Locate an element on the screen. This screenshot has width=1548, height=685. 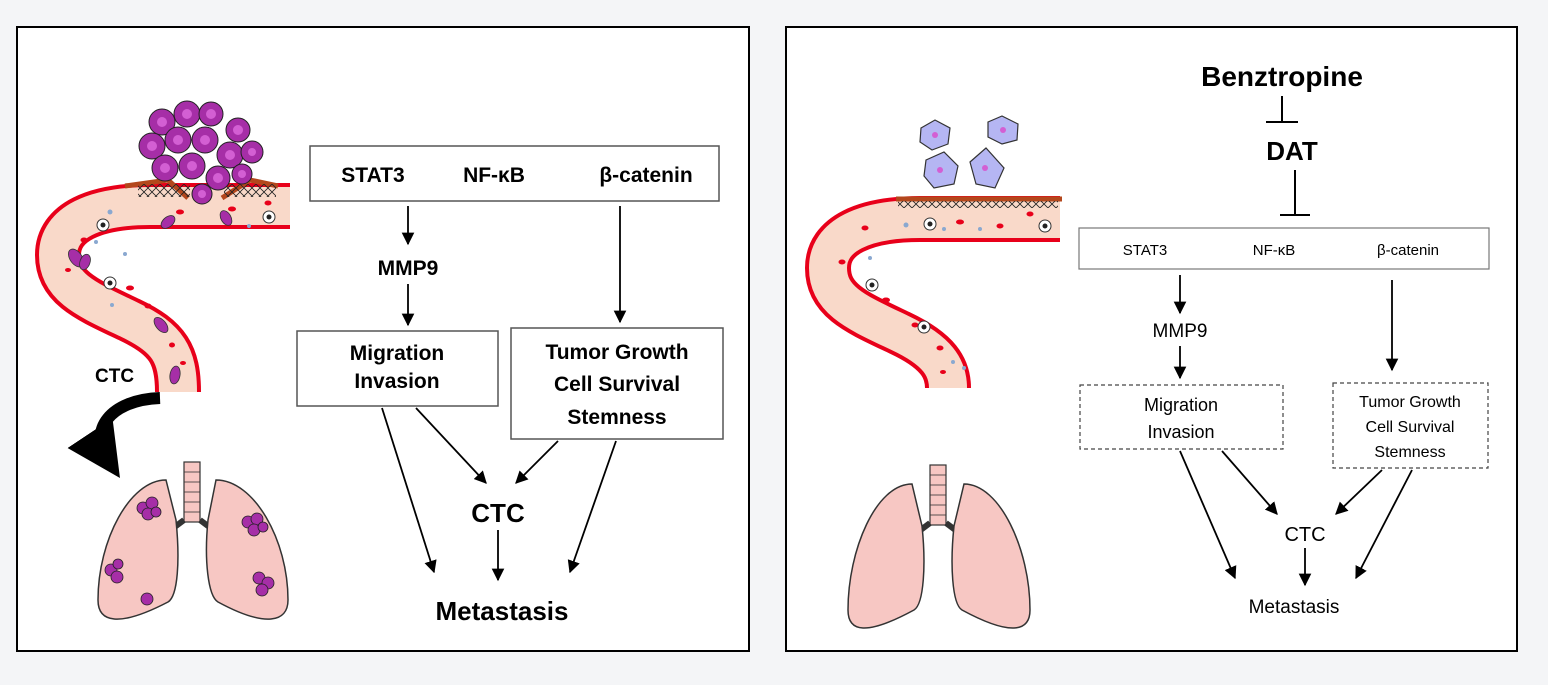
left-migration-line-1: Migration is located at coordinates (397, 353).